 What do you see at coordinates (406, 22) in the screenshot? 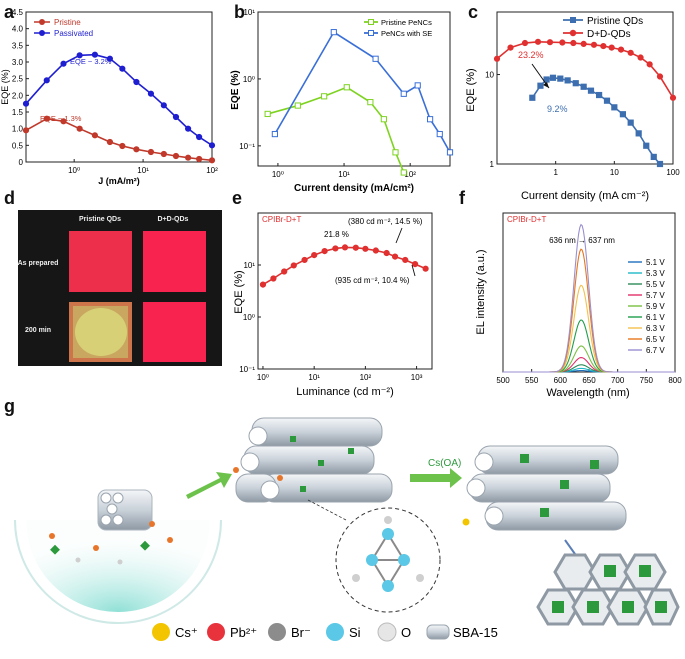
I see `legend-b-pristine: Pristine PeNCs` at bounding box center [406, 22].